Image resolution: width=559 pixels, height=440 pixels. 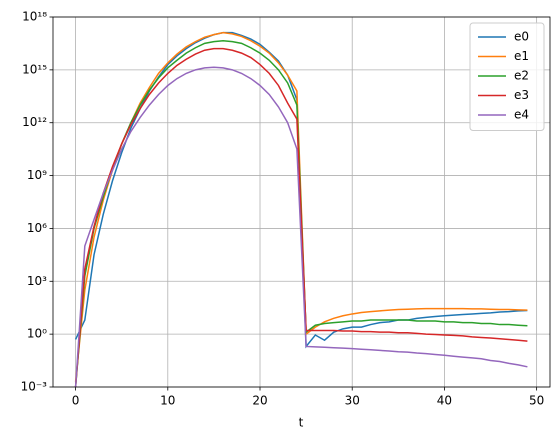 I want to click on x-tick-label: 40, so click(x=444, y=401).